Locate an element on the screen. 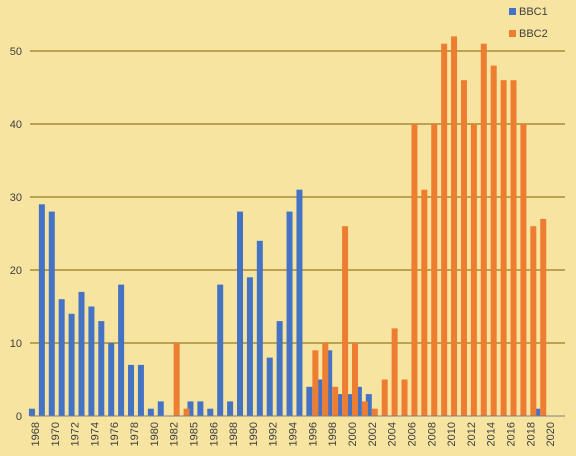  x-tick-label: 1994 is located at coordinates (294, 434).